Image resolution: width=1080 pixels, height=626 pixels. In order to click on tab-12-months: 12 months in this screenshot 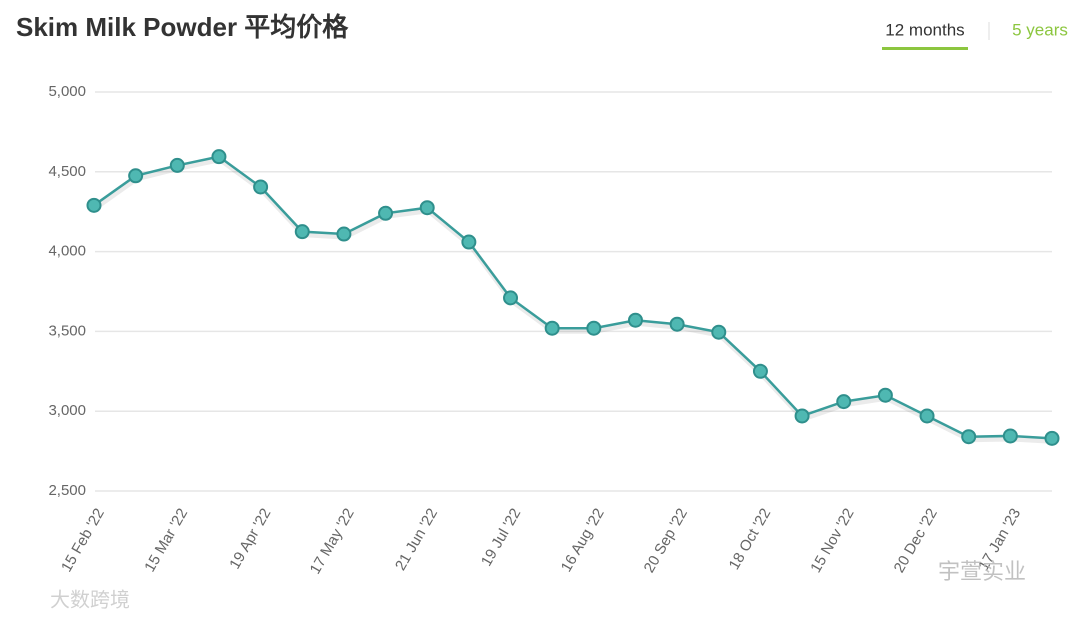, I will do `click(924, 29)`.